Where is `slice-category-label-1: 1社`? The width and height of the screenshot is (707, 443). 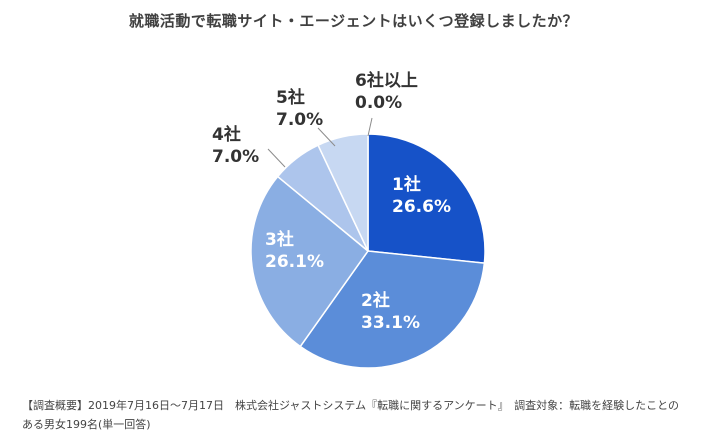 slice-category-label-1: 1社 is located at coordinates (406, 184).